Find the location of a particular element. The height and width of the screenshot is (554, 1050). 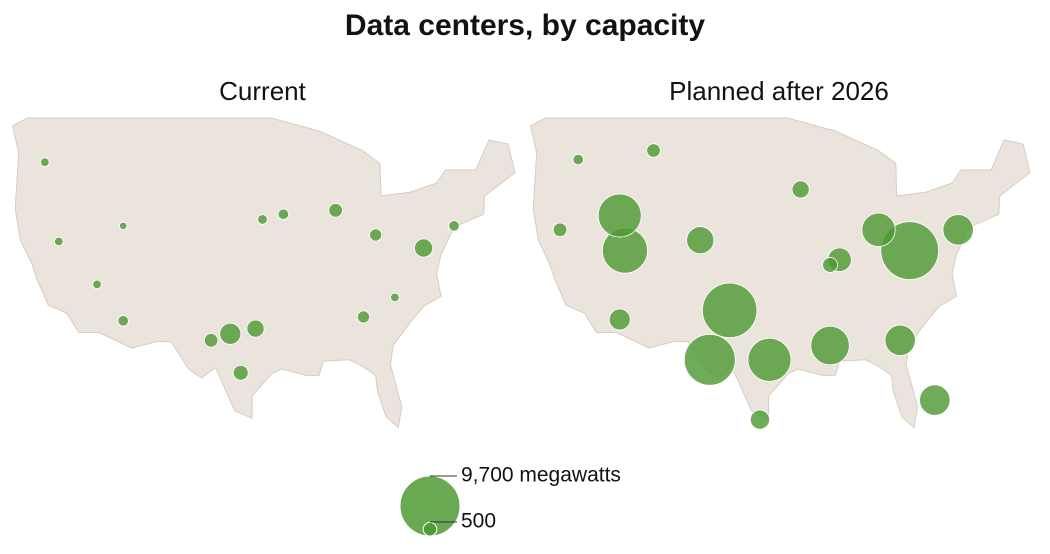

map-title: Current is located at coordinates (262, 91).